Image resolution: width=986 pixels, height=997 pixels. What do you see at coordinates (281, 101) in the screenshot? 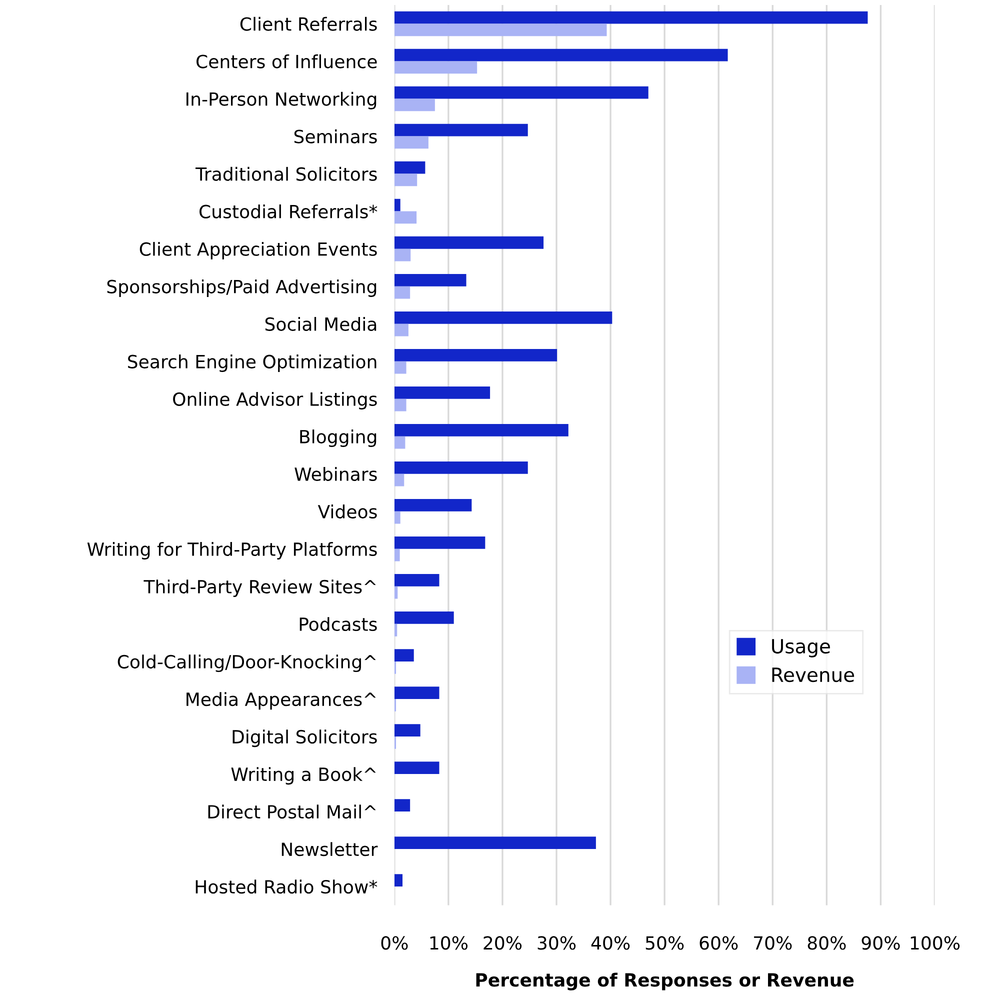
I see `y-tick-label: In-Person Networking` at bounding box center [281, 101].